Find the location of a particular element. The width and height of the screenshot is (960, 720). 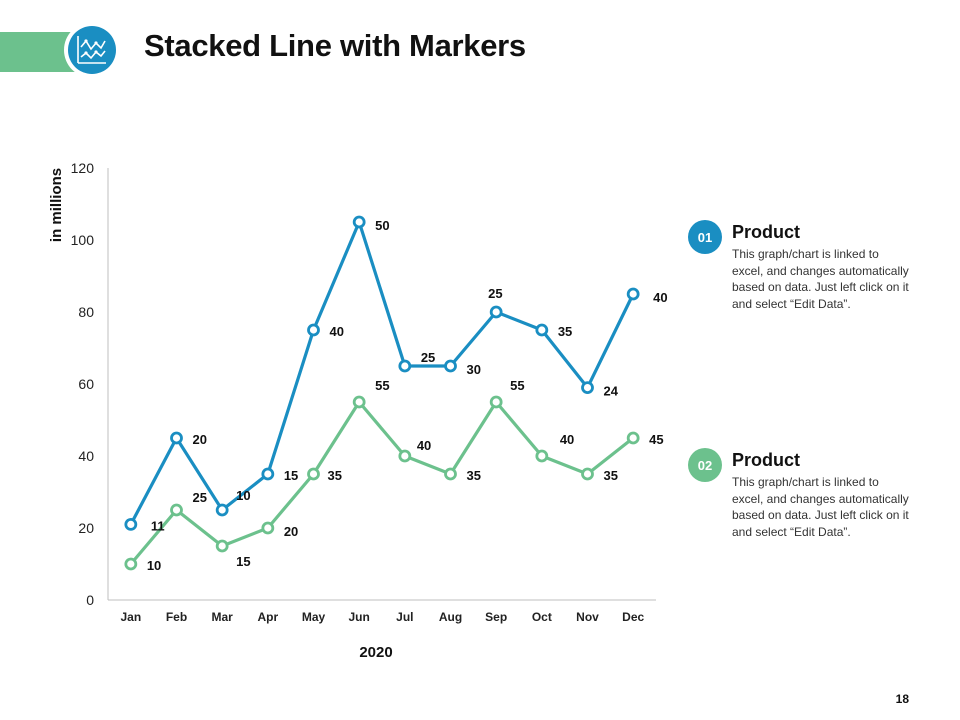

page-title: Stacked Line with Markers is located at coordinates (335, 45).